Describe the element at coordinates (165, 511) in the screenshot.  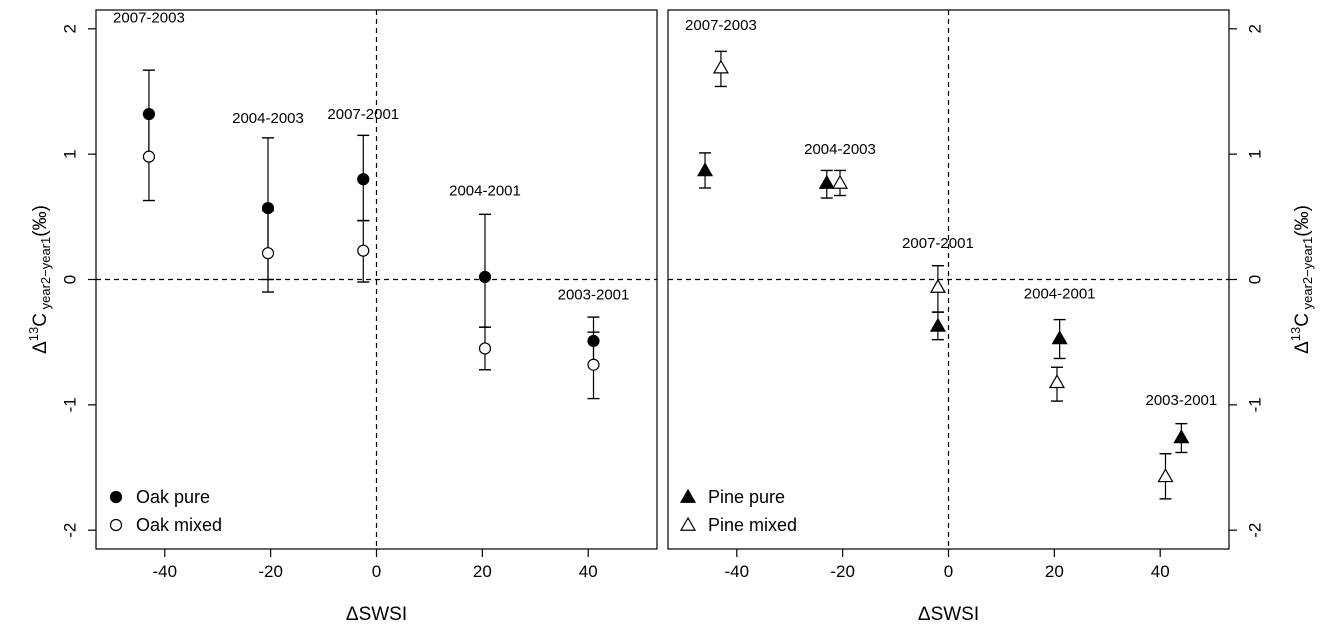
I see `legend: Oak pure Oak mixed` at that location.